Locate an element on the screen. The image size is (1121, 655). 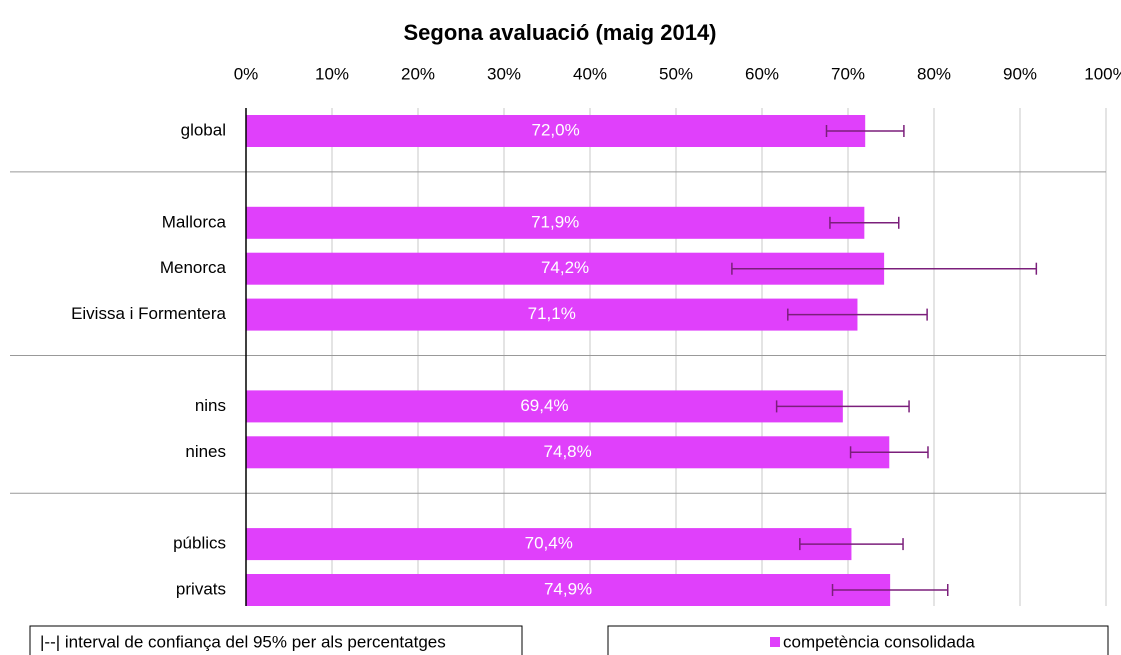
x-tick-label: 40% is located at coordinates (590, 73).